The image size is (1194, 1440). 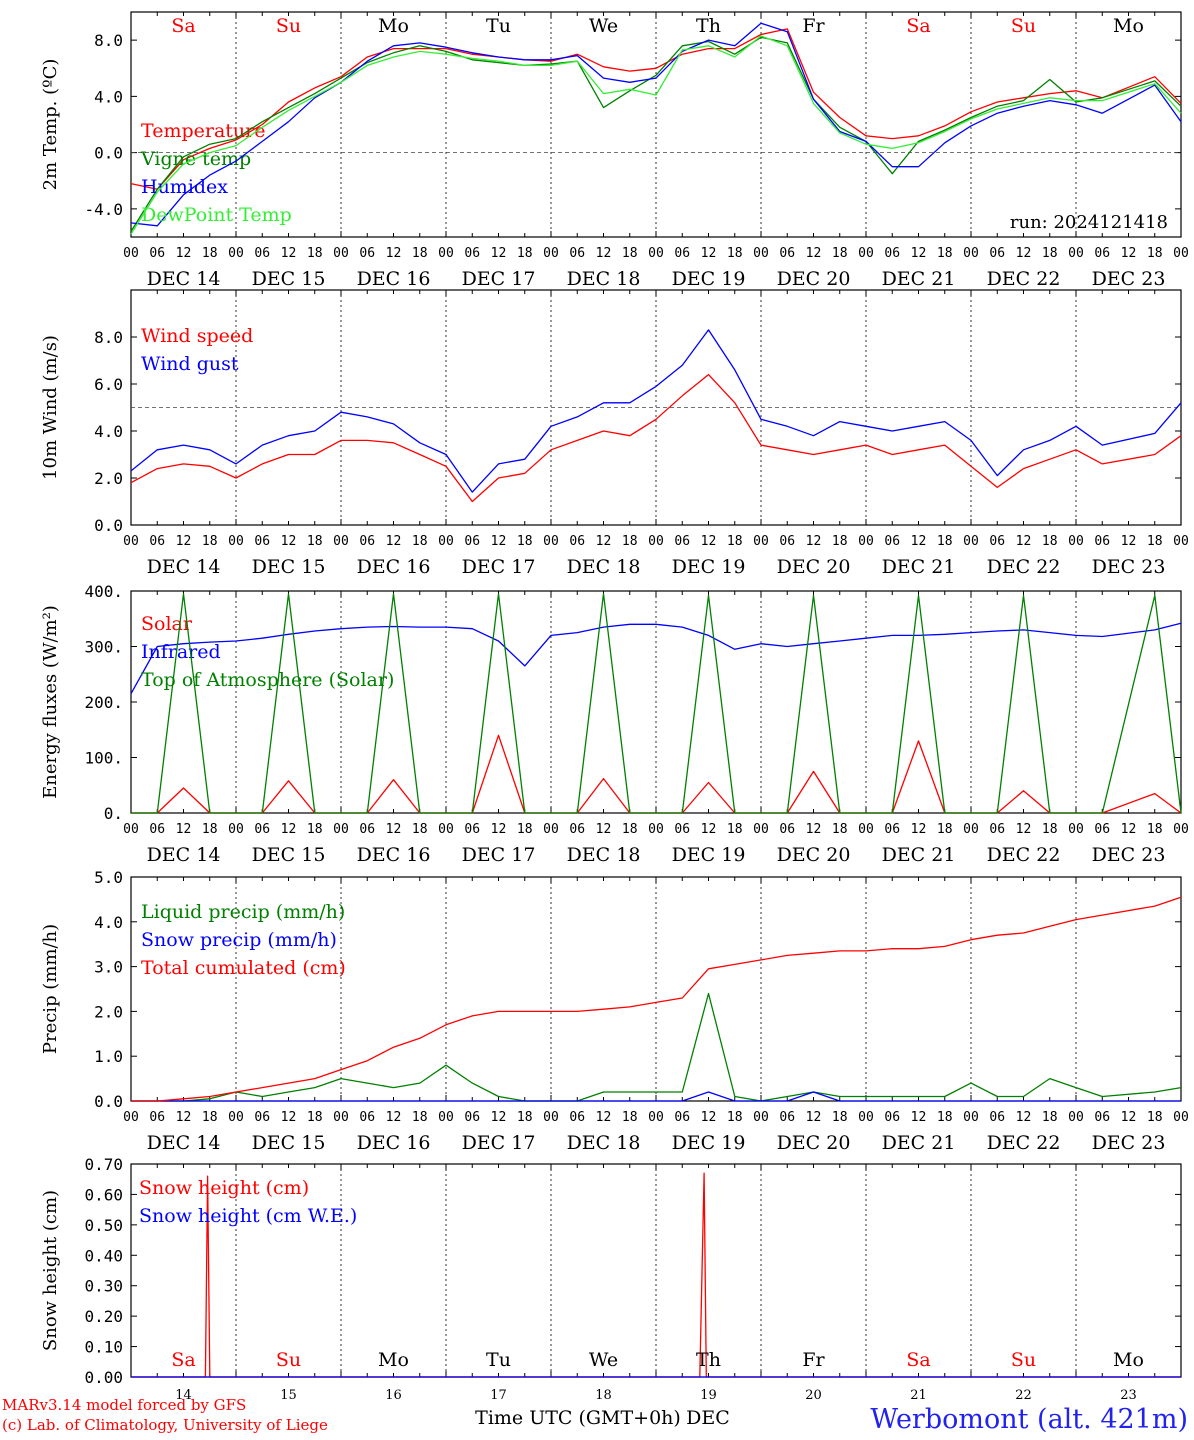 What do you see at coordinates (1128, 1395) in the screenshot?
I see `day-number: 23` at bounding box center [1128, 1395].